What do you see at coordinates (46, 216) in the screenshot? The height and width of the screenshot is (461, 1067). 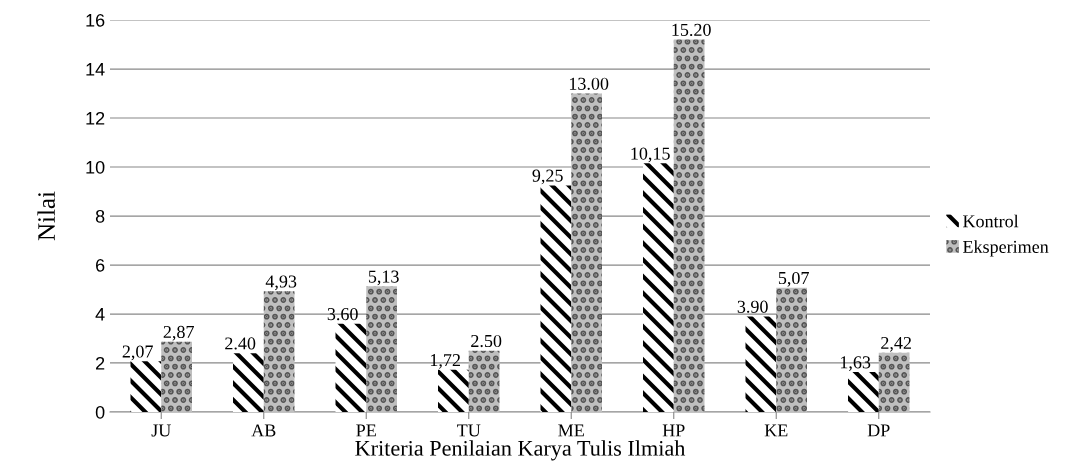 I see `y-axis-title: Nilai` at bounding box center [46, 216].